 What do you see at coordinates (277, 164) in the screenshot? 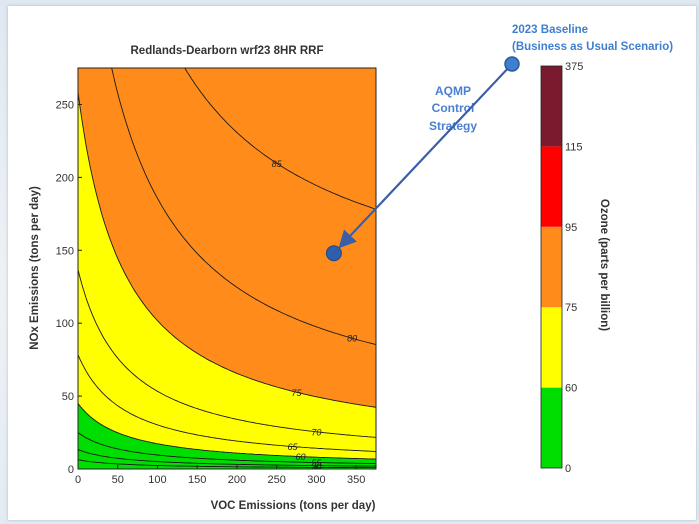
I see `contour-label-85: 85` at bounding box center [277, 164].